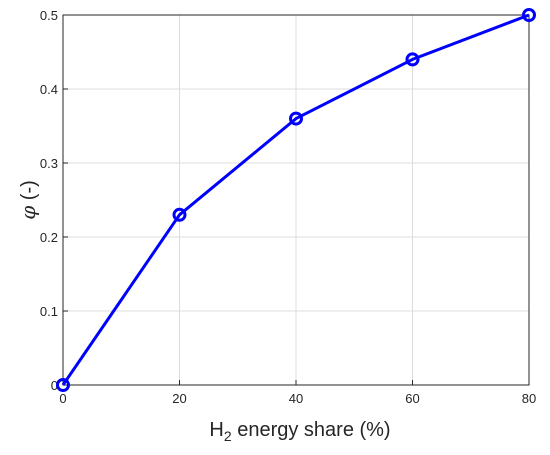 Image resolution: width=550 pixels, height=455 pixels. I want to click on x-tick-label: 80, so click(529, 398).